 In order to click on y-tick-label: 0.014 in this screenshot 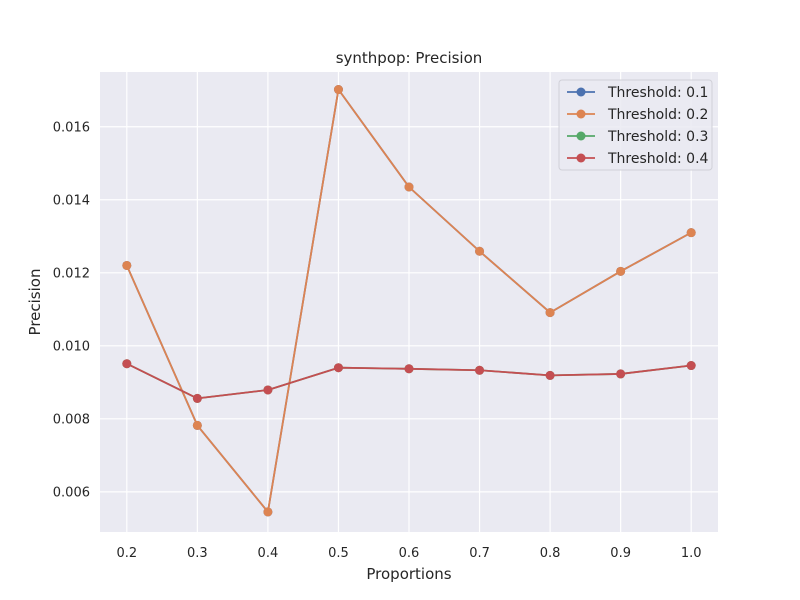, I will do `click(71, 200)`.